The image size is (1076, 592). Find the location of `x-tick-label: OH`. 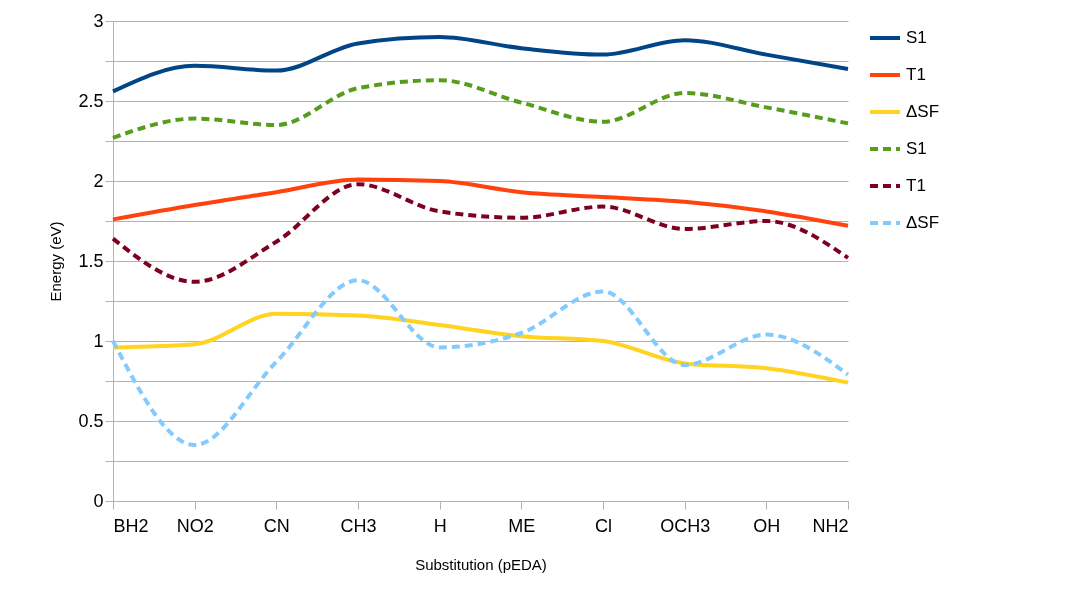

x-tick-label: OH is located at coordinates (767, 525).